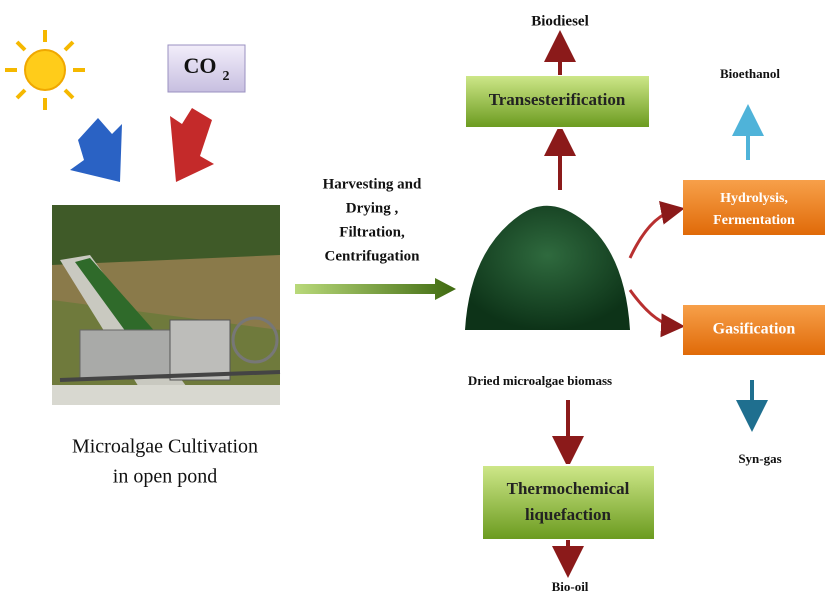 Image resolution: width=826 pixels, height=598 pixels. I want to click on hydrolysis-box, so click(754, 207).